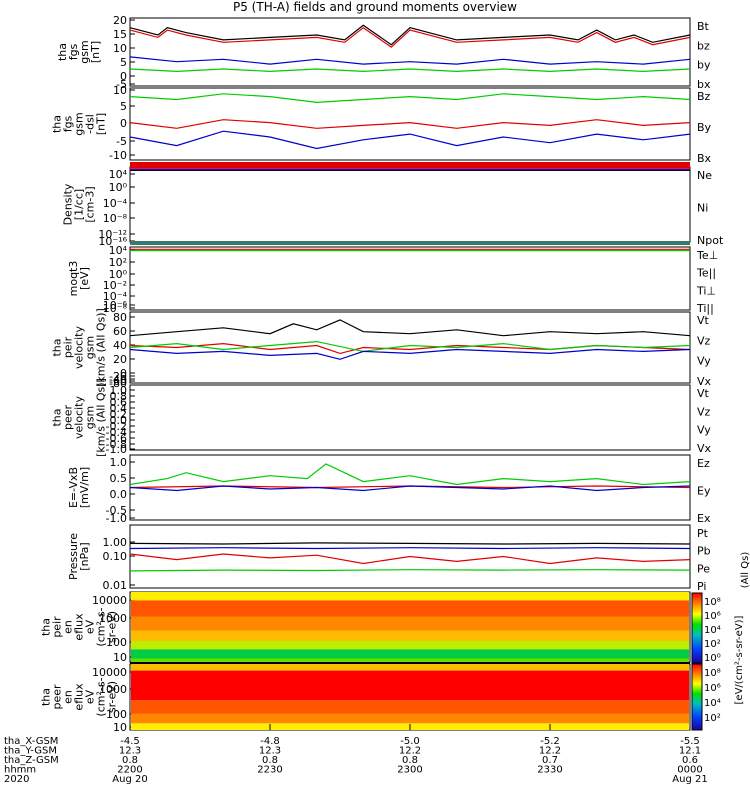 The width and height of the screenshot is (750, 800). What do you see at coordinates (112, 697) in the screenshot?
I see `y-axis-label: sr-eV)` at bounding box center [112, 697].